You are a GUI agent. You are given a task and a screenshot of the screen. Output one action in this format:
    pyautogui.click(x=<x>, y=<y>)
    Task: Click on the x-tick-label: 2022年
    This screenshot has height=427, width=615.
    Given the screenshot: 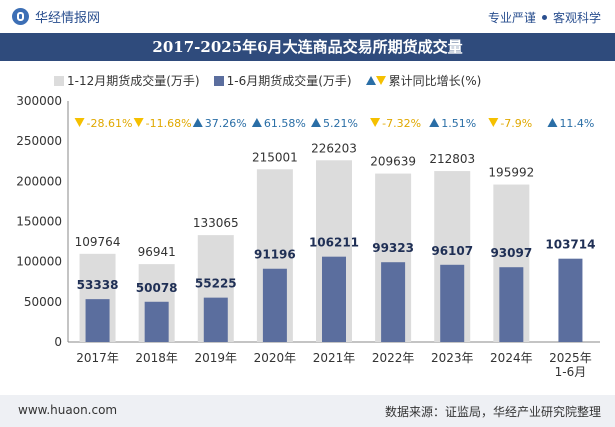 What is the action you would take?
    pyautogui.click(x=393, y=358)
    